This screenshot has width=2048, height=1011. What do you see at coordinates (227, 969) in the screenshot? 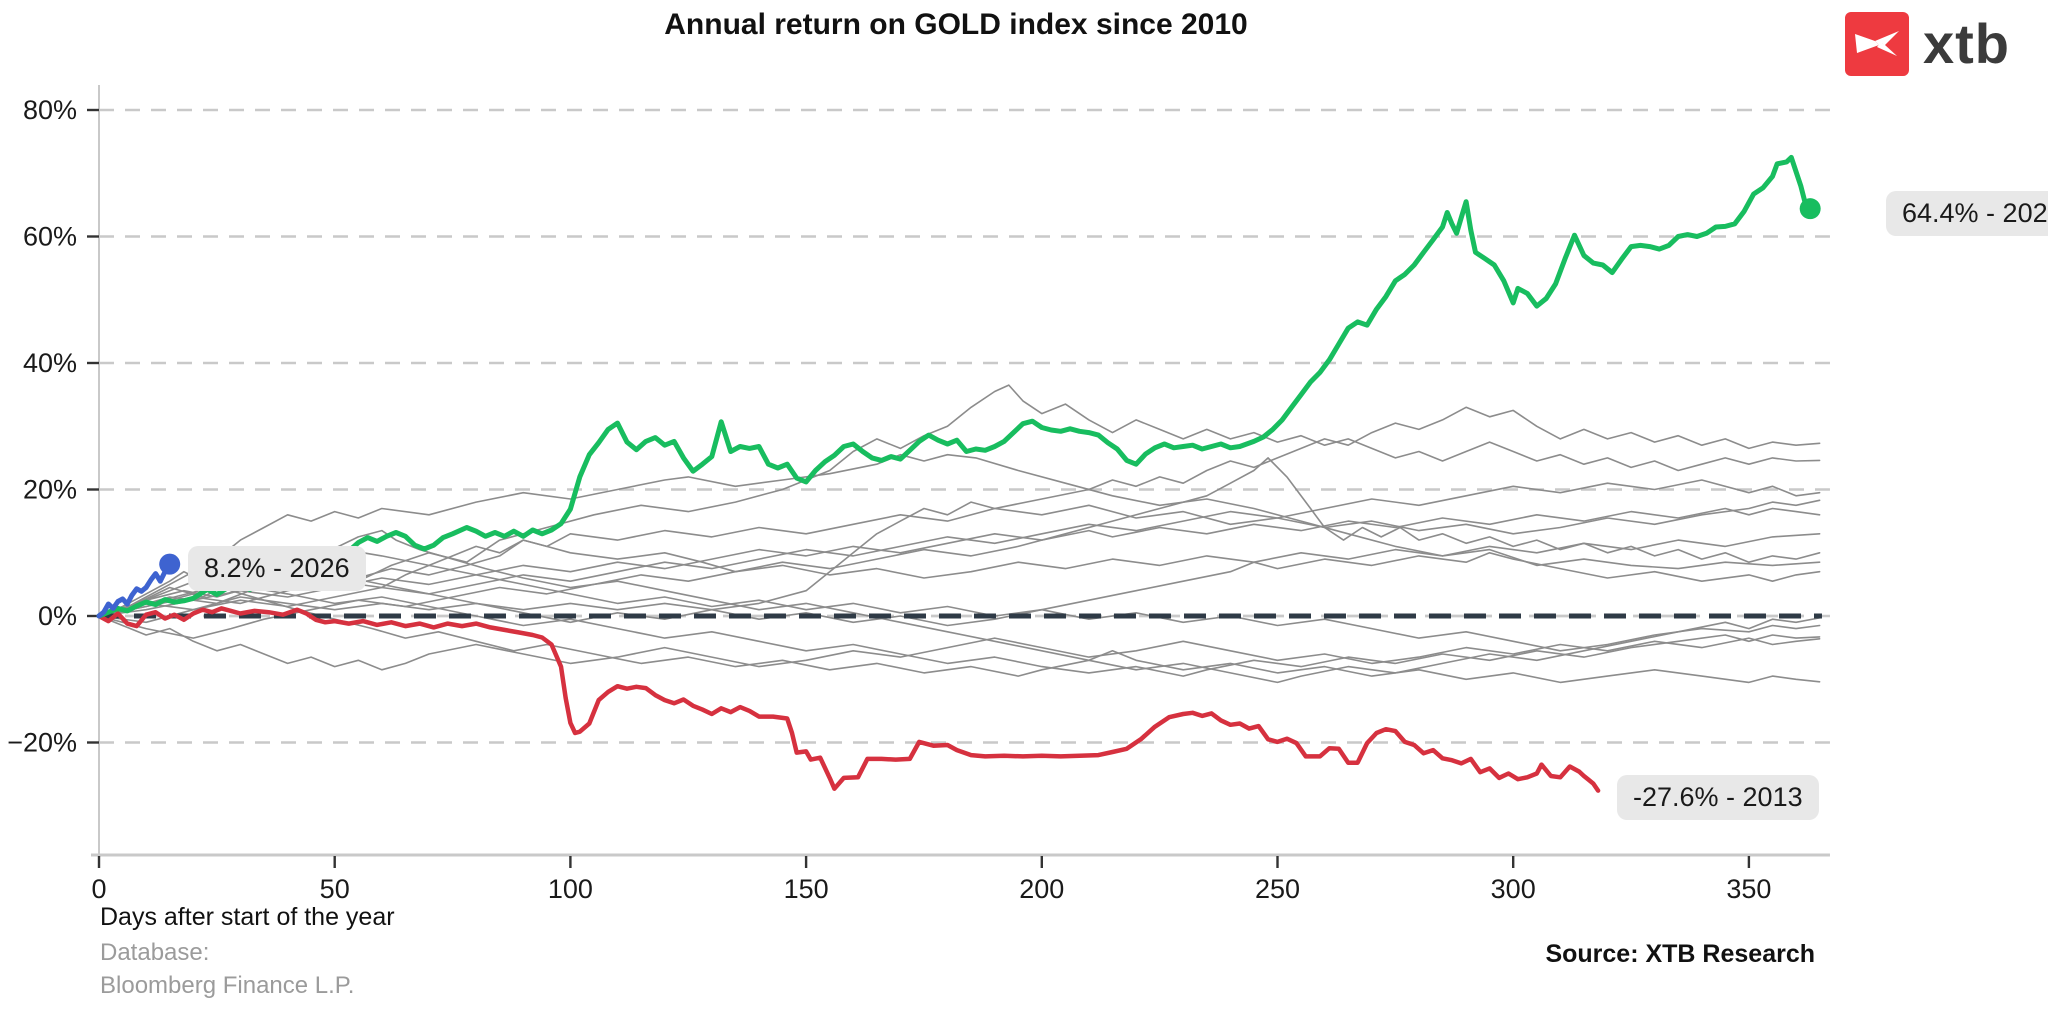
I see `database-note: Database: Bloomberg Finance L.P.` at bounding box center [227, 969].